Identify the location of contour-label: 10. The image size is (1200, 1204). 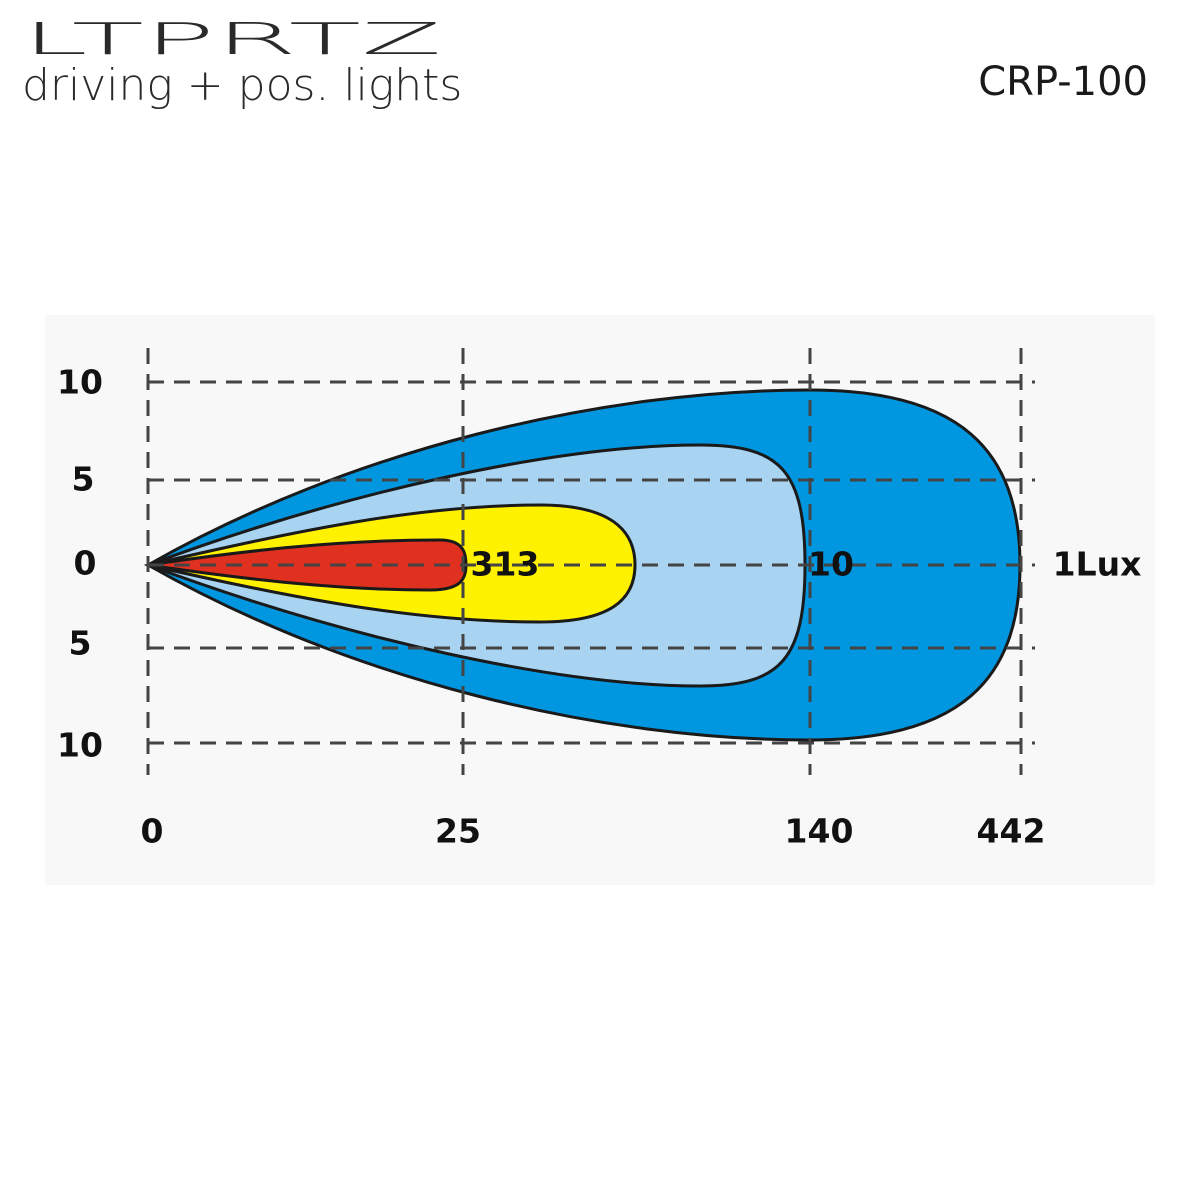
(831, 564).